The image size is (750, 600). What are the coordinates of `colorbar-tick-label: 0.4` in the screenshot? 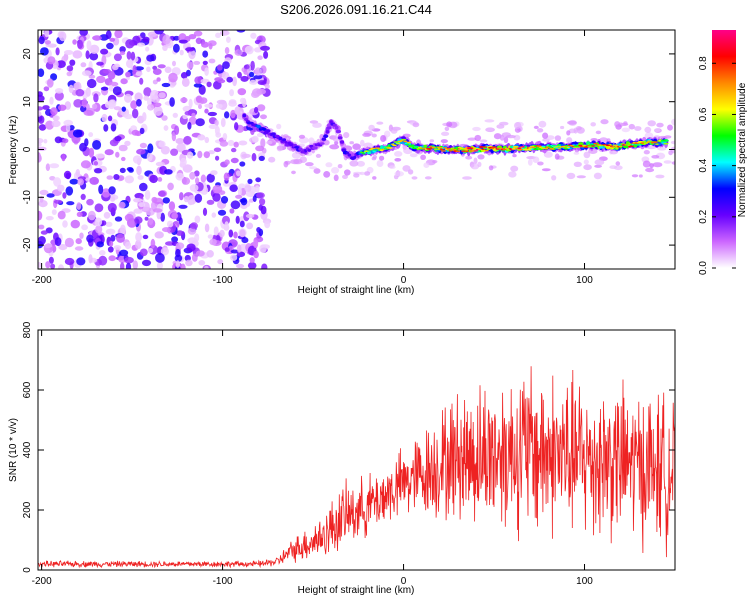 It's located at (703, 165).